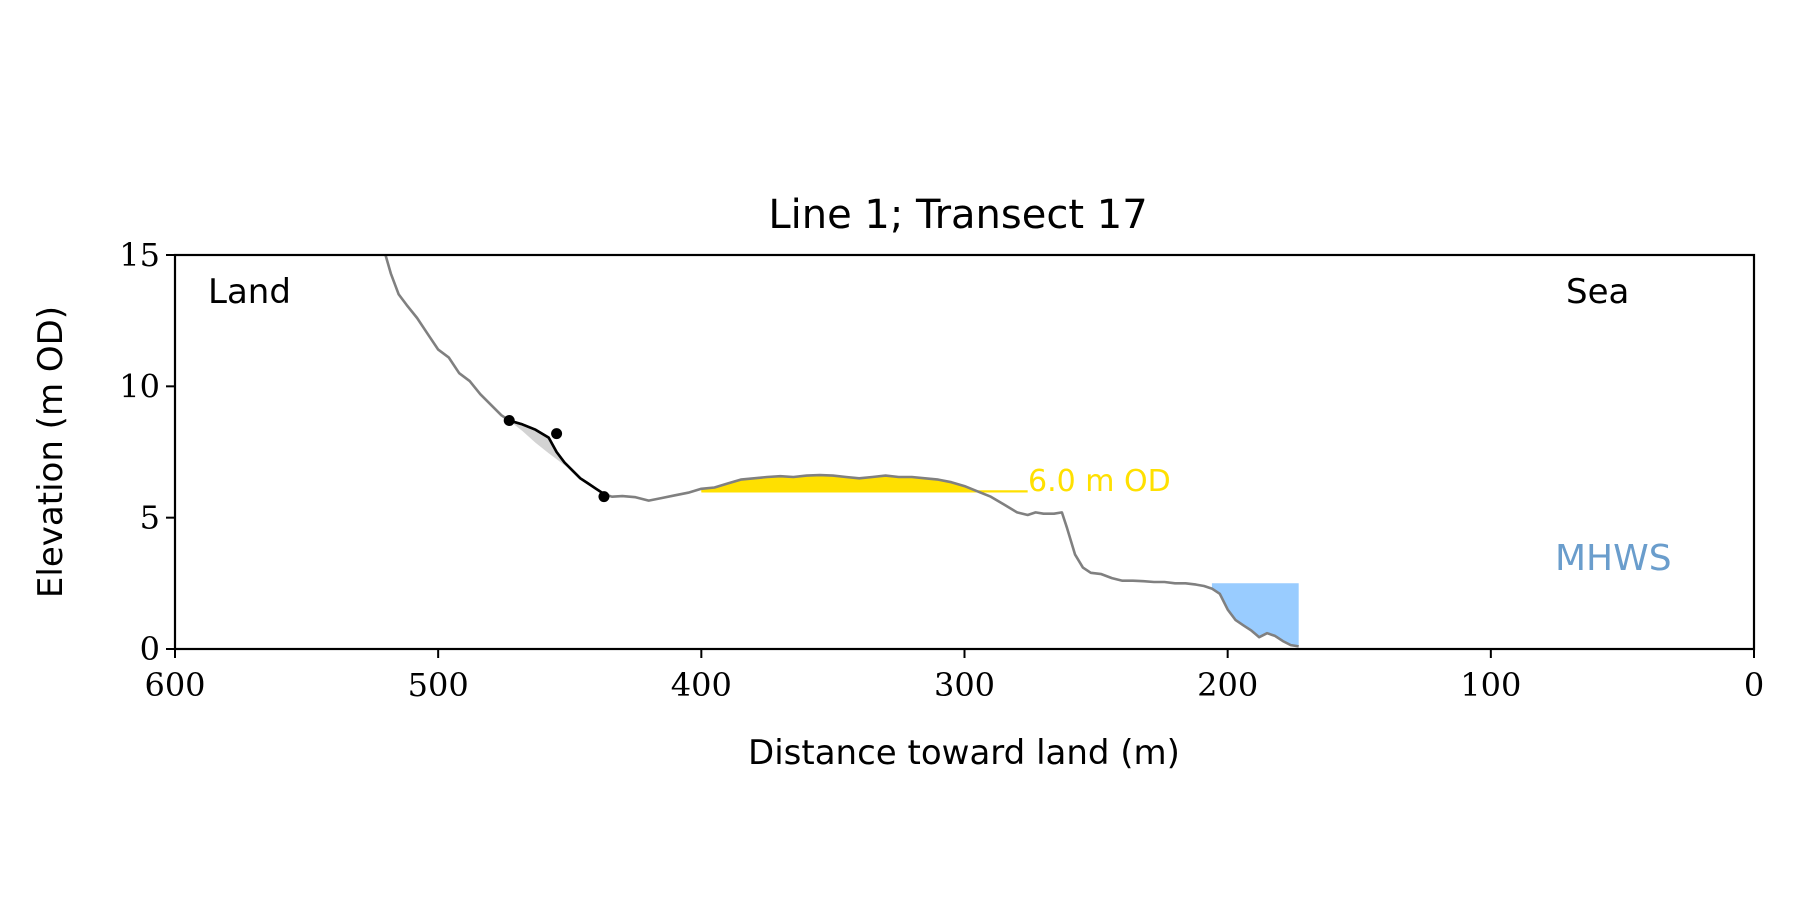 The image size is (1800, 900). Describe the element at coordinates (1255, 615) in the screenshot. I see `mhws-area` at that location.